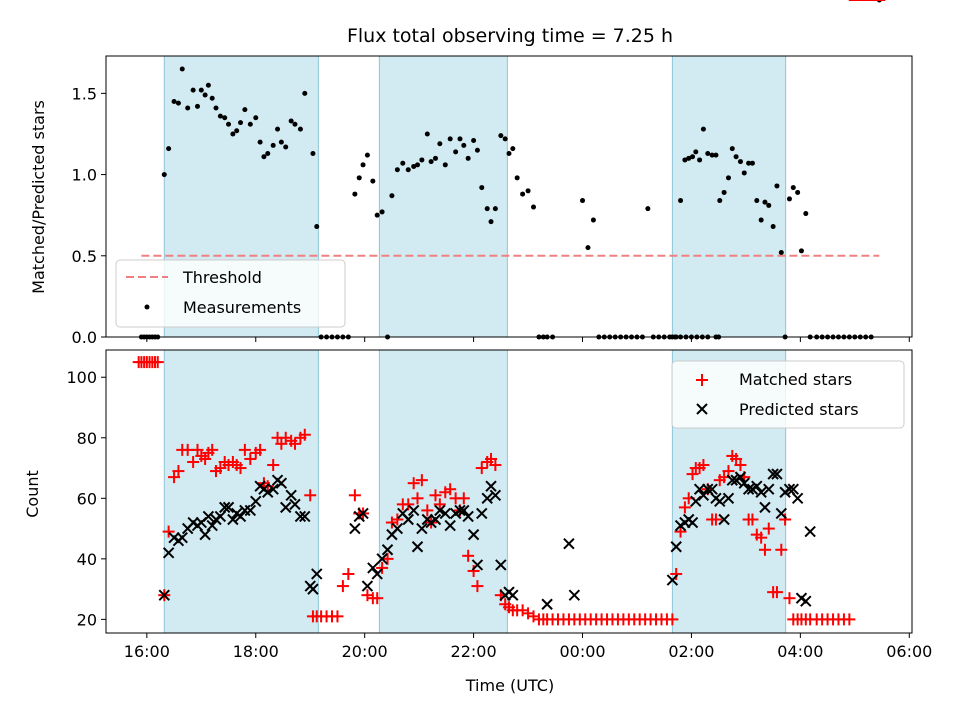  Describe the element at coordinates (84, 256) in the screenshot. I see `top-ytick-label: 0.5` at that location.